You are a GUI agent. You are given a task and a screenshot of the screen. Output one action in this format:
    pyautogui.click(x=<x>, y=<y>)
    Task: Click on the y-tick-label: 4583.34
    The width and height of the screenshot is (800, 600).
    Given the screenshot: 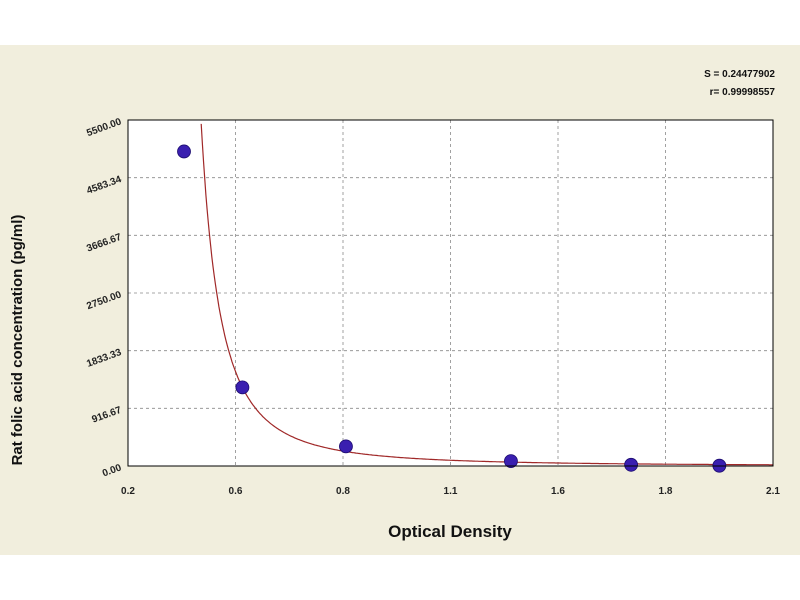 What is the action you would take?
    pyautogui.click(x=104, y=185)
    